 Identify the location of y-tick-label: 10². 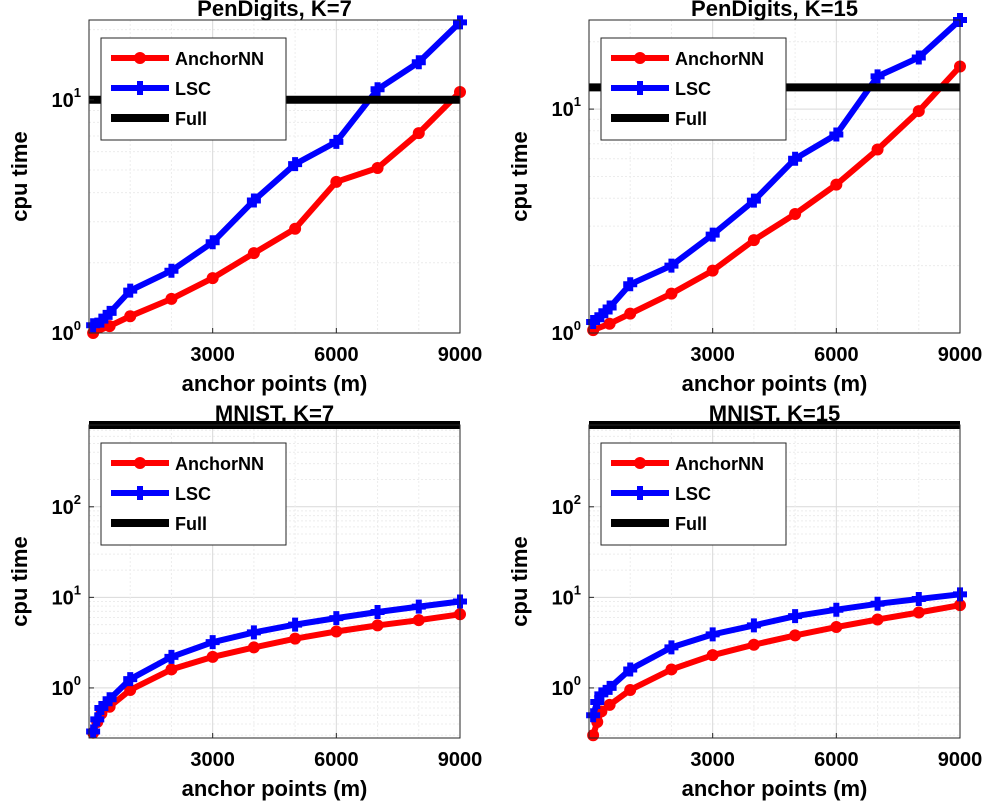
(66, 505).